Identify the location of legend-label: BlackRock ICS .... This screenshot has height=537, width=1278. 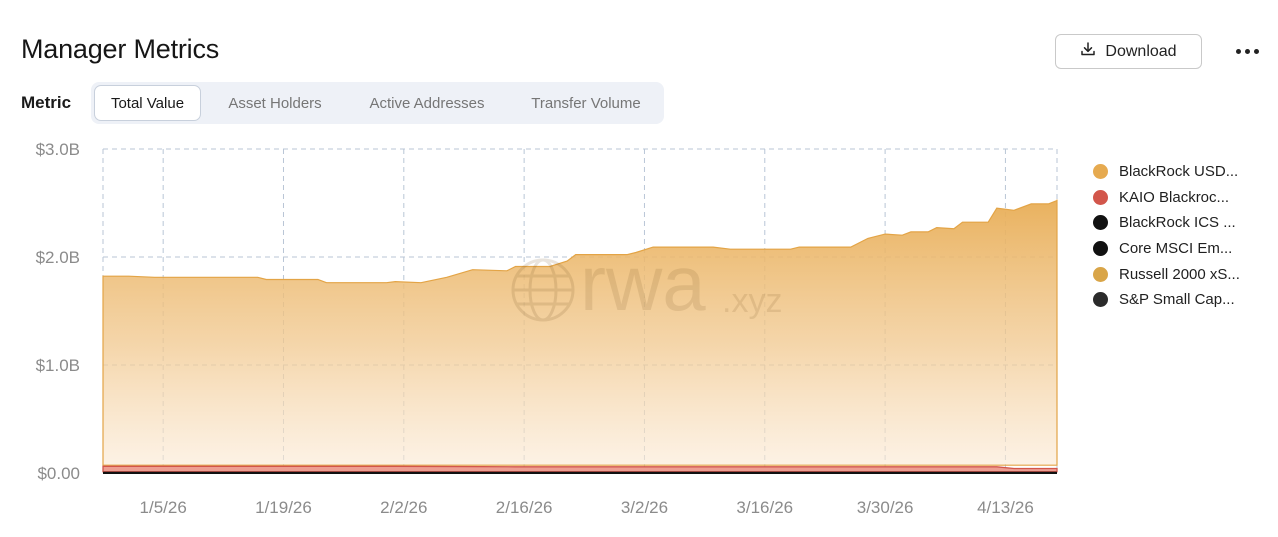
(1177, 223).